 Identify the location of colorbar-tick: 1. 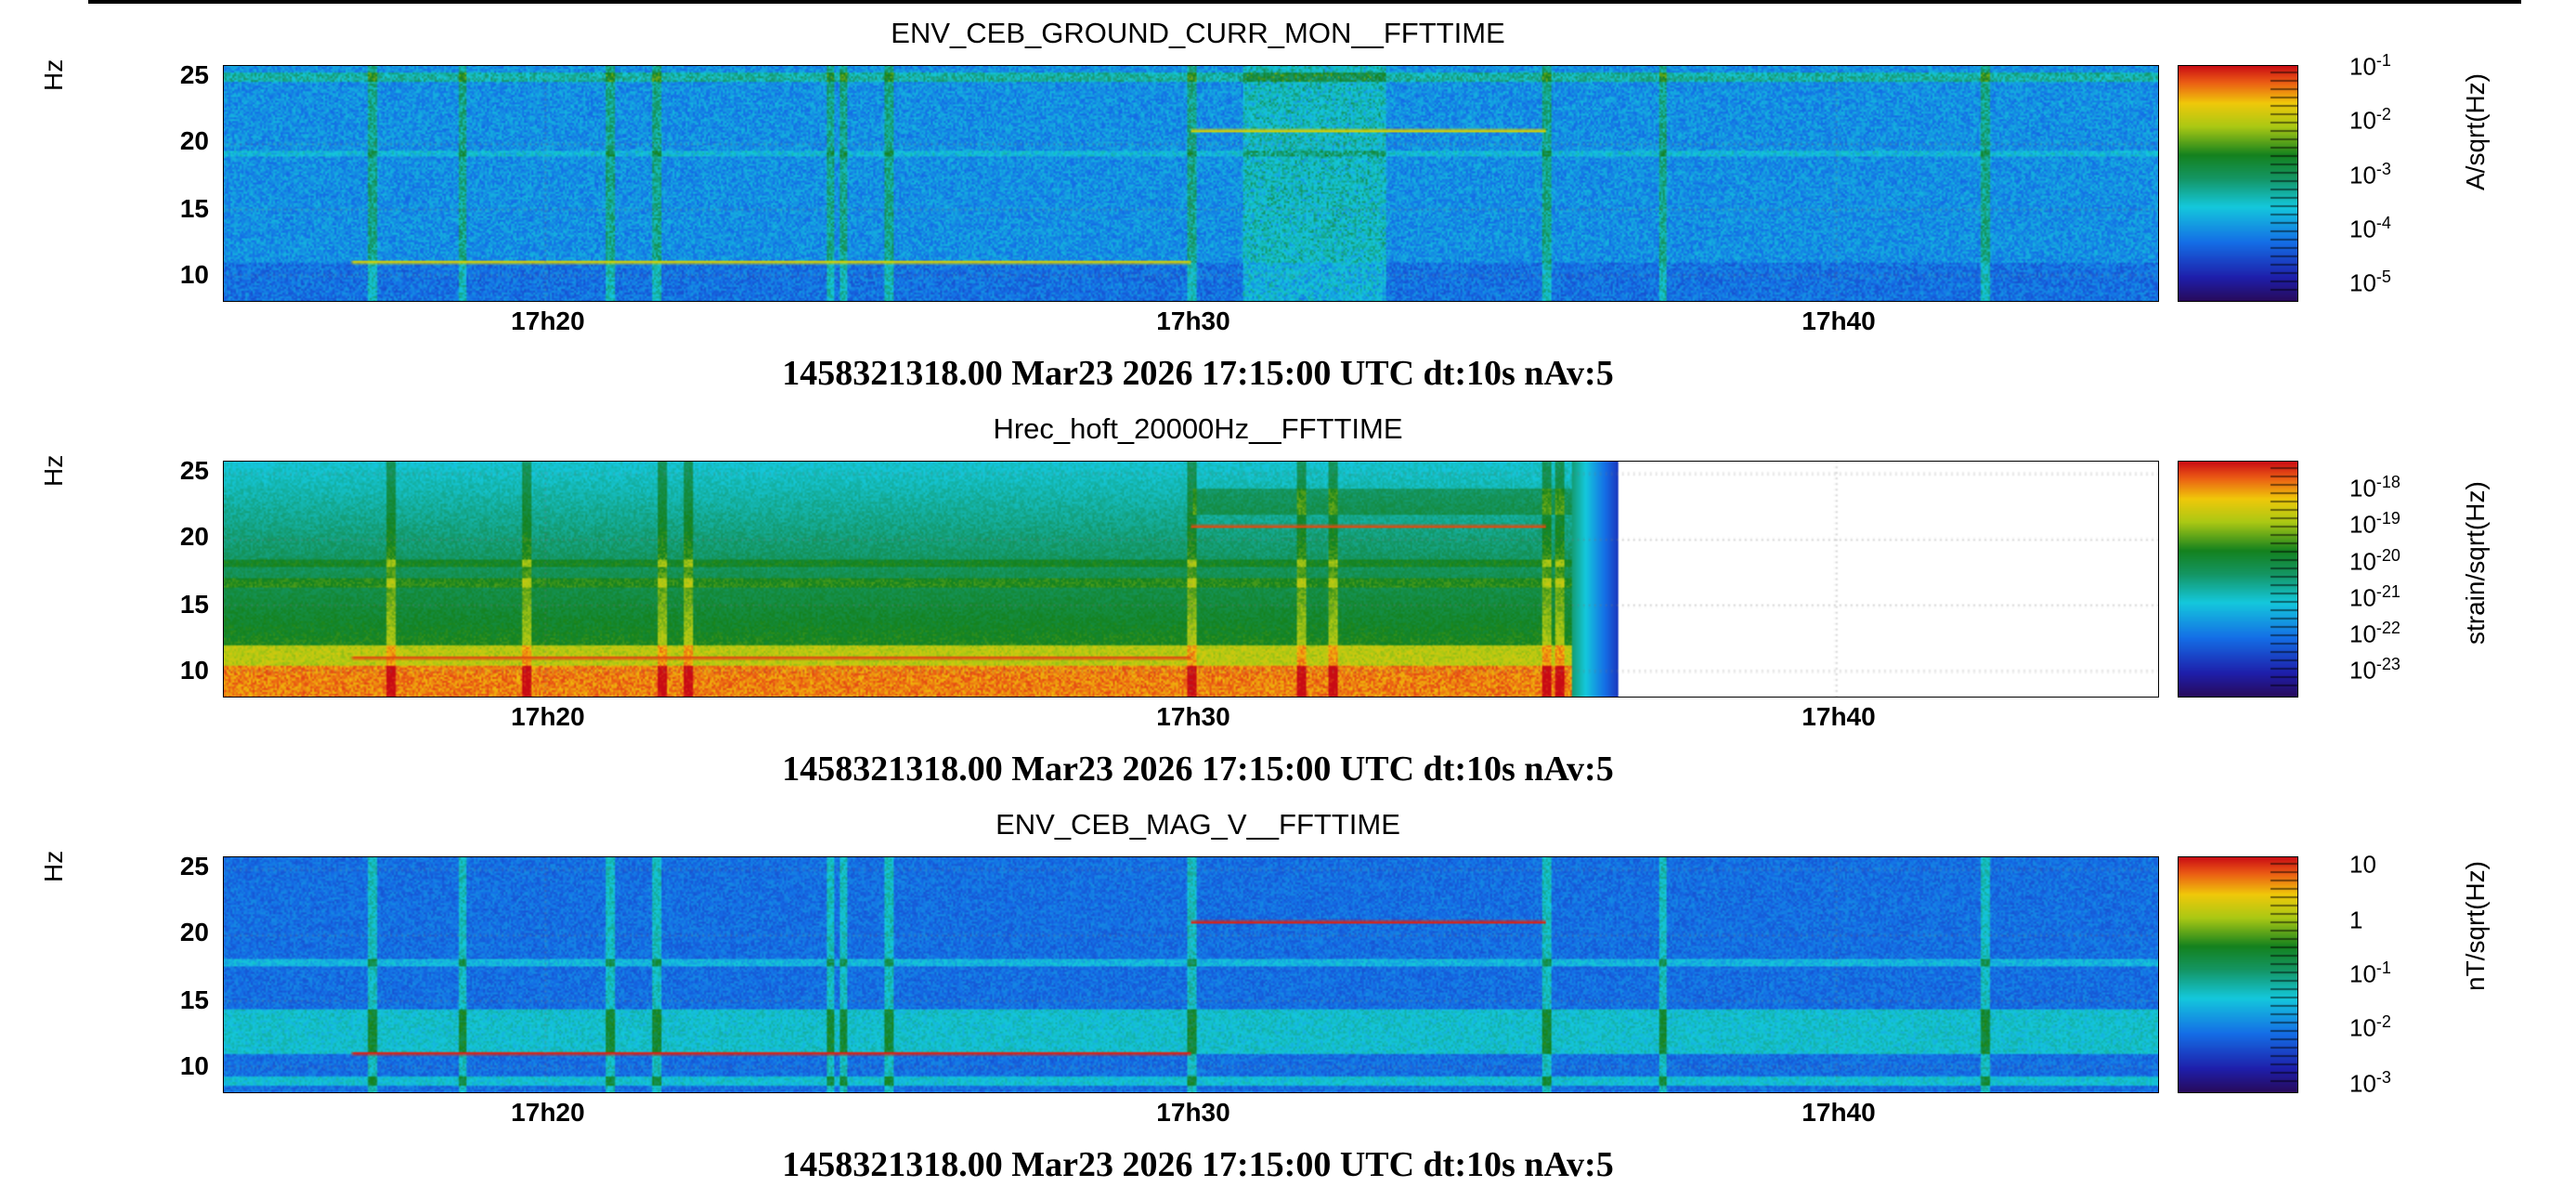
(2356, 920).